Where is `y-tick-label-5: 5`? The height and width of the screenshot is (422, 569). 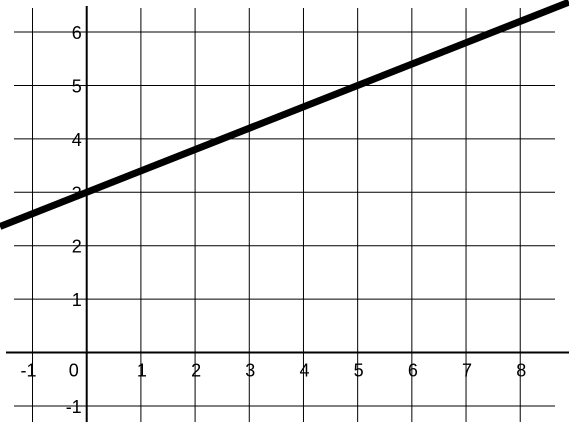 y-tick-label-5: 5 is located at coordinates (77, 86).